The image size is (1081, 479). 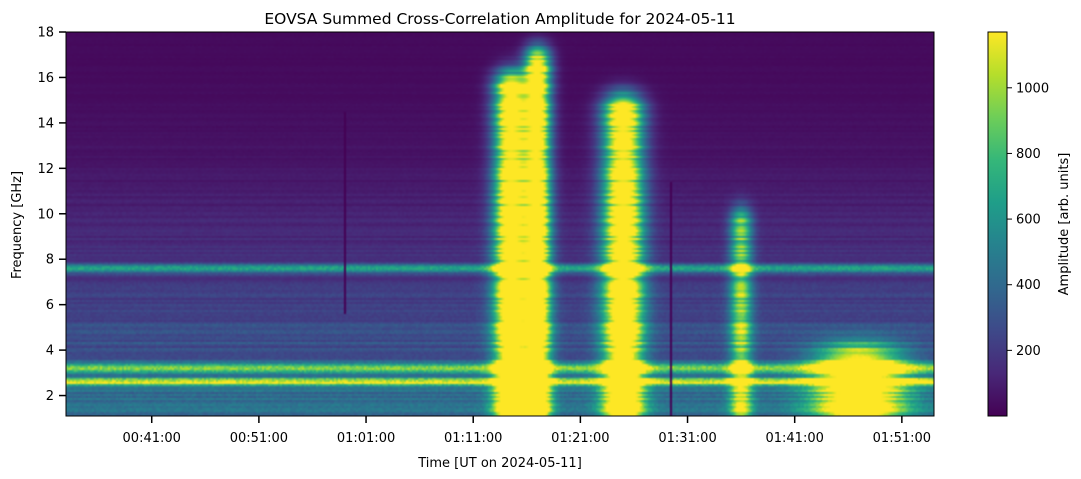 What do you see at coordinates (473, 438) in the screenshot?
I see `x-tick-label: 01:11:00` at bounding box center [473, 438].